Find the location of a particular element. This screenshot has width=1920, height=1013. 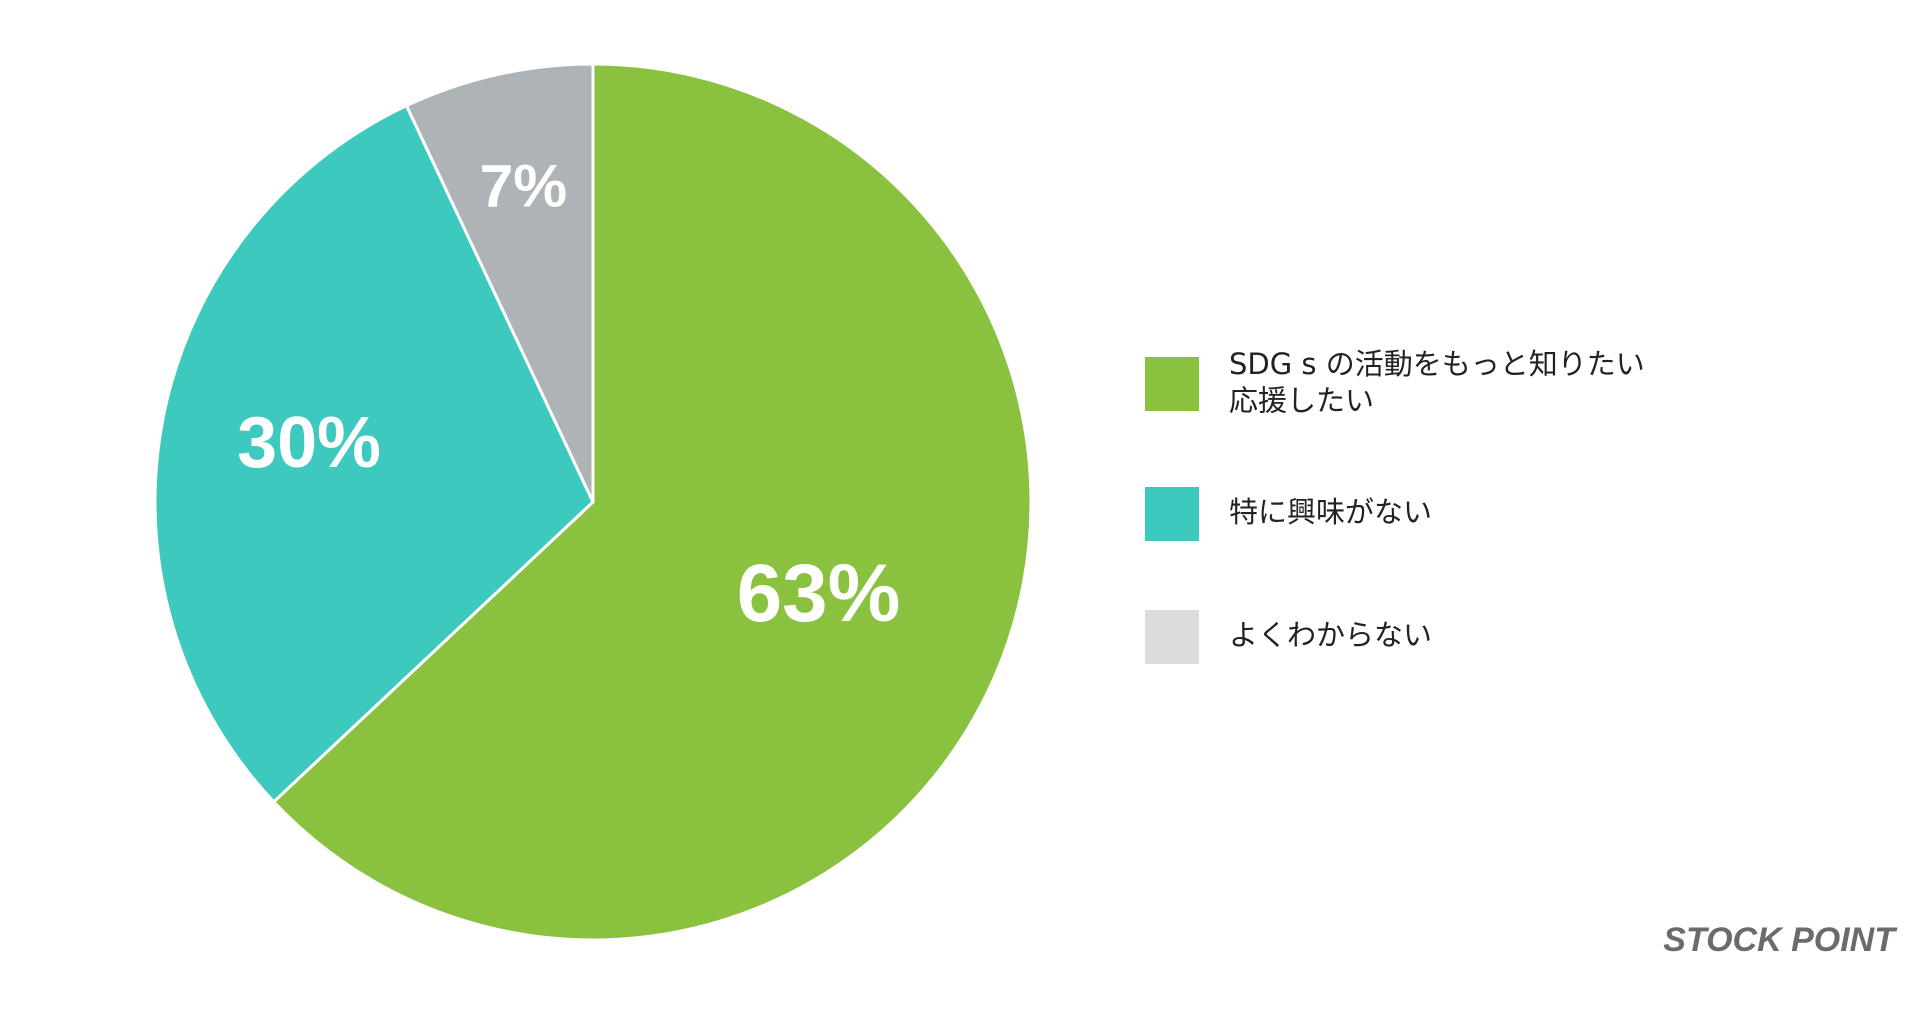

watermark: STOCK POINT is located at coordinates (1780, 940).